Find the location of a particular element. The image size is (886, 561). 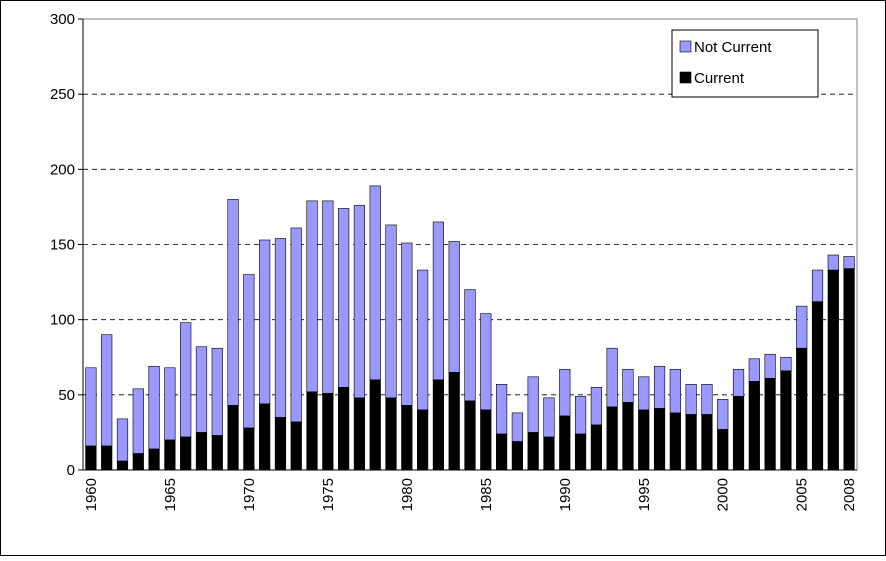

x-tick-label: 1970 is located at coordinates (249, 494).